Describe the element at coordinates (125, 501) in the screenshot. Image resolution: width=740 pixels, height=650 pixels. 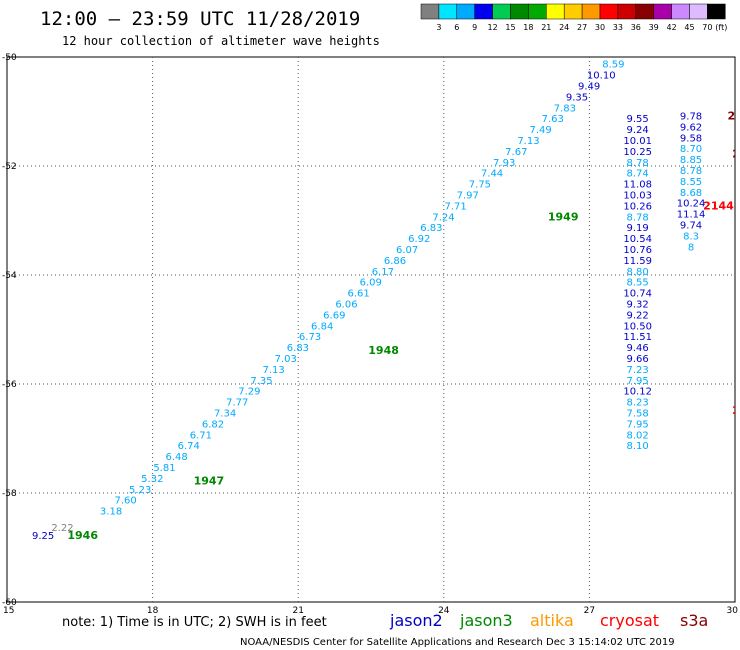
I see `wave-height-value: 7.60` at that location.